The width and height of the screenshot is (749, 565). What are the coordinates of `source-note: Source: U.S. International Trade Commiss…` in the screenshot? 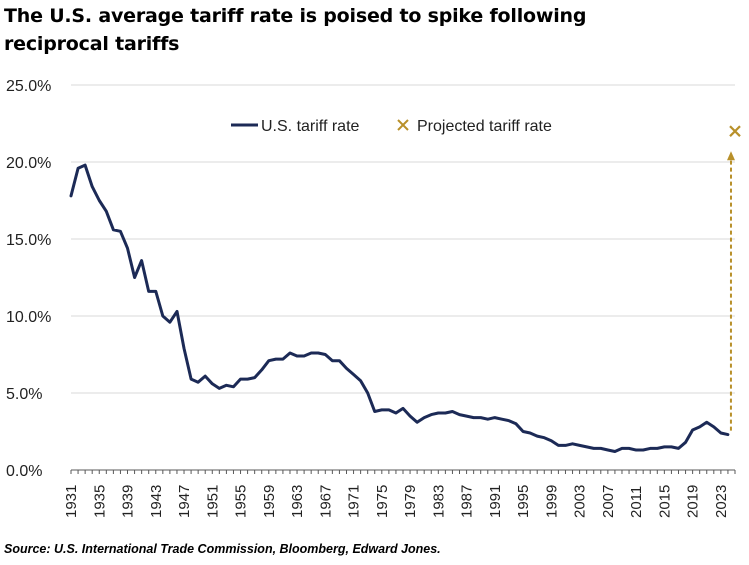 It's located at (222, 549).